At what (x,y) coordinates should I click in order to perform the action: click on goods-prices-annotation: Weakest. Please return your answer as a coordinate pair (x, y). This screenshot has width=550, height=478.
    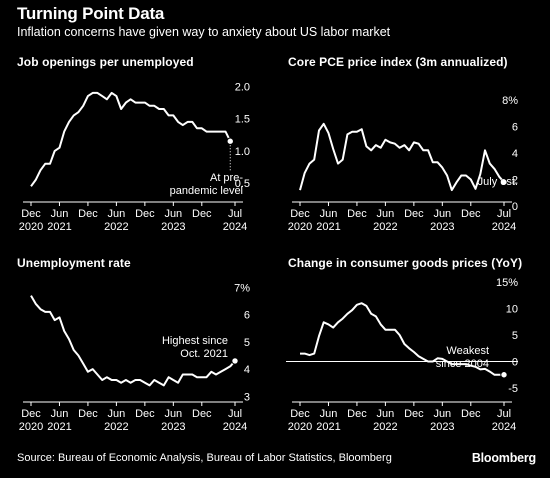
    Looking at the image, I should click on (467, 351).